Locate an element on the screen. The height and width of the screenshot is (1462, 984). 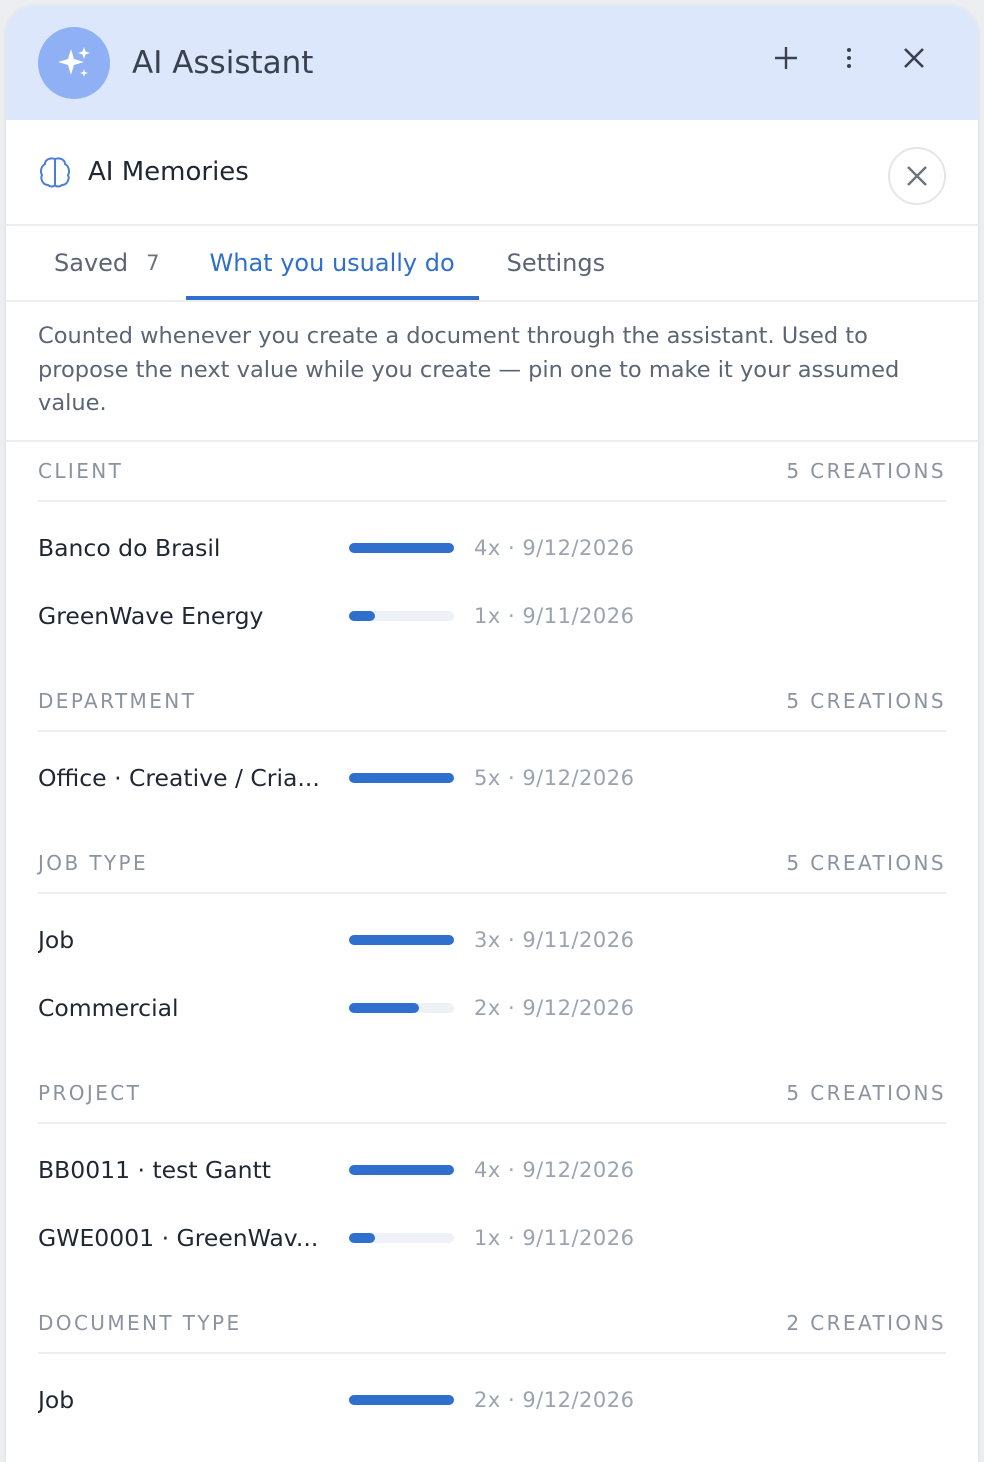
tab-label: Saved is located at coordinates (91, 263).